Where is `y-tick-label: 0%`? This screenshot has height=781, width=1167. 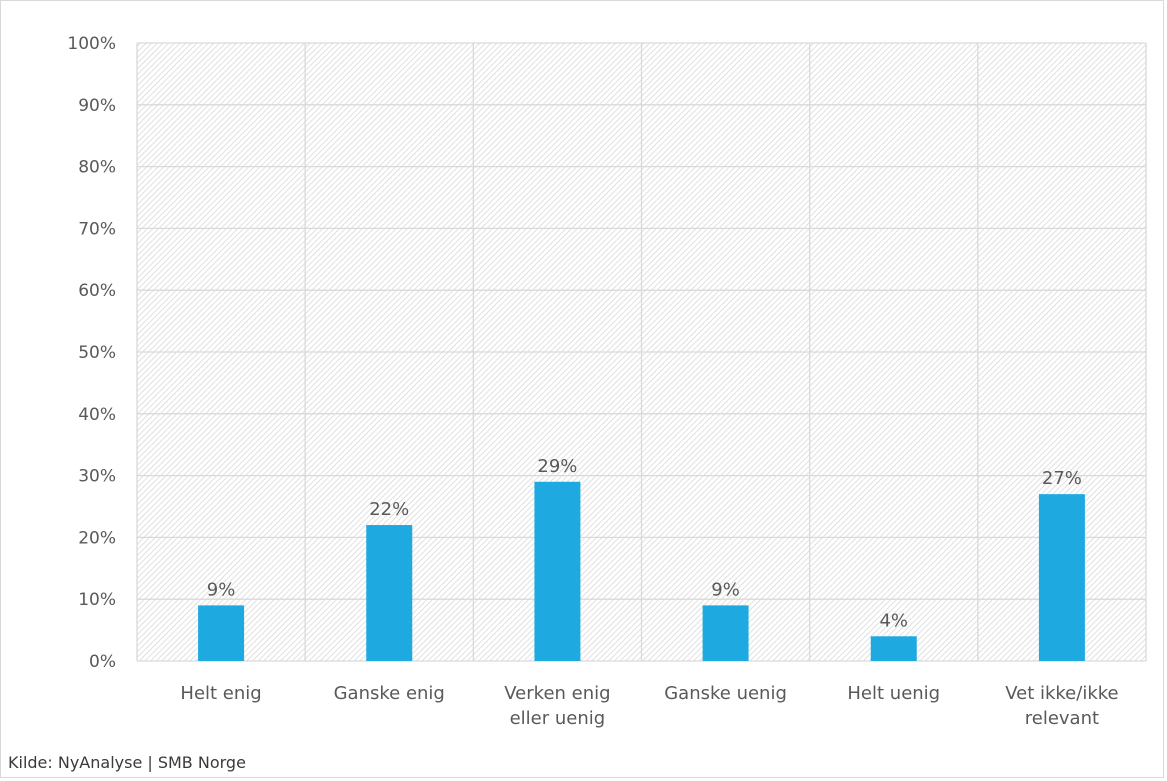 y-tick-label: 0% is located at coordinates (102, 662).